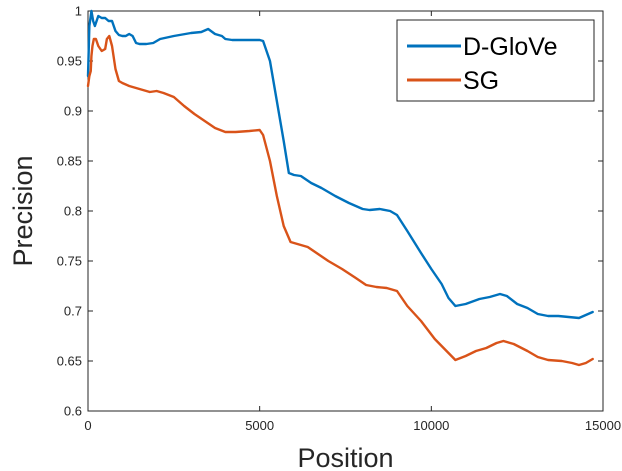 This screenshot has width=622, height=471. What do you see at coordinates (73, 111) in the screenshot?
I see `y-tick-label: 0.9` at bounding box center [73, 111].